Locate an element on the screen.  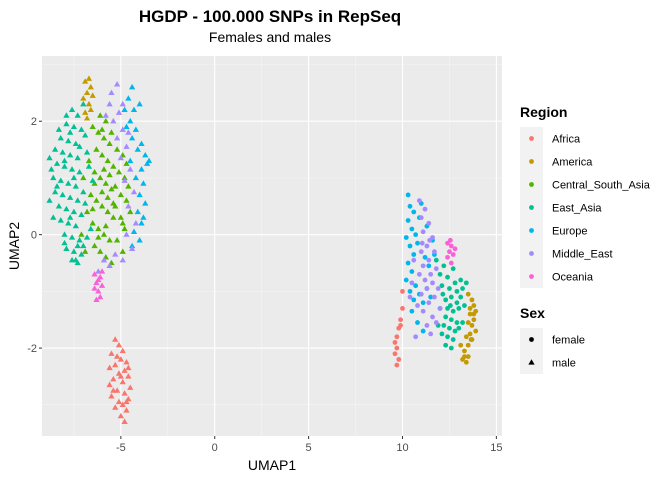
legend-label-america: America is located at coordinates (572, 163).